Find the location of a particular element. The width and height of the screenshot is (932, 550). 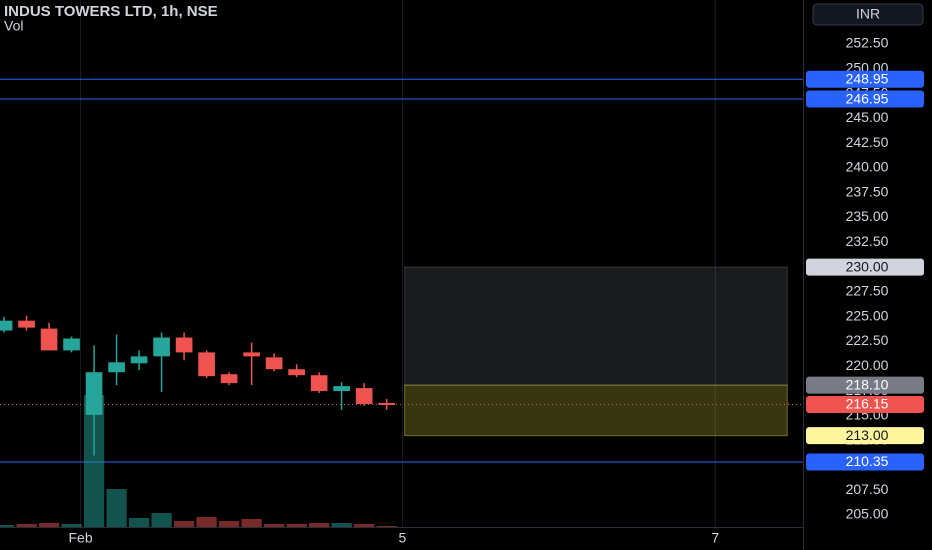

volume-label: Vol is located at coordinates (13, 26).